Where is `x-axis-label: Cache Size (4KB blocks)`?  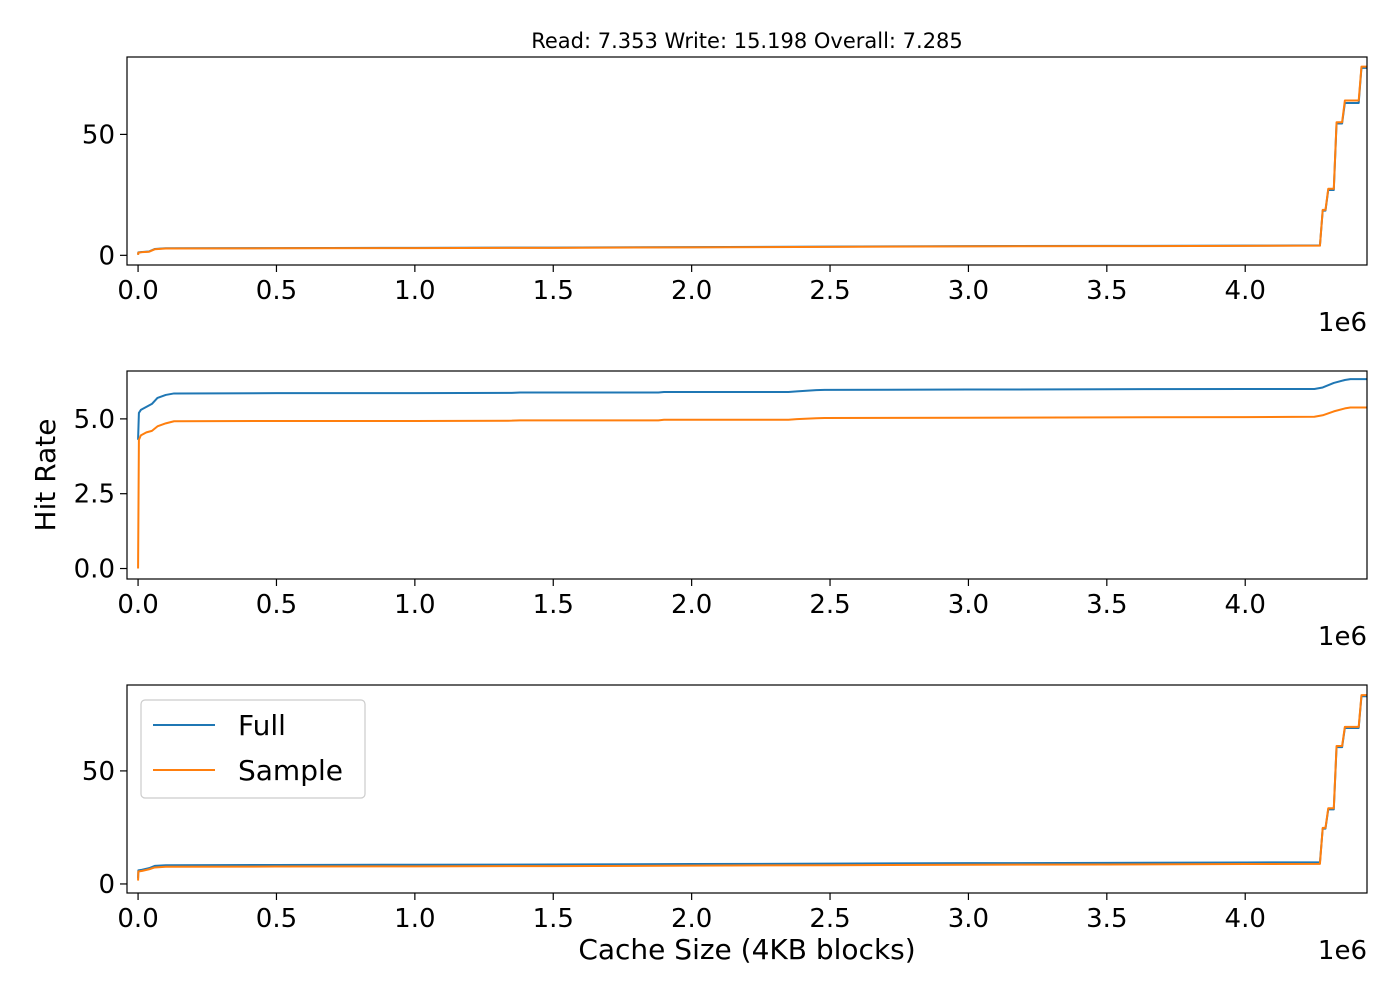
x-axis-label: Cache Size (4KB blocks) is located at coordinates (746, 949).